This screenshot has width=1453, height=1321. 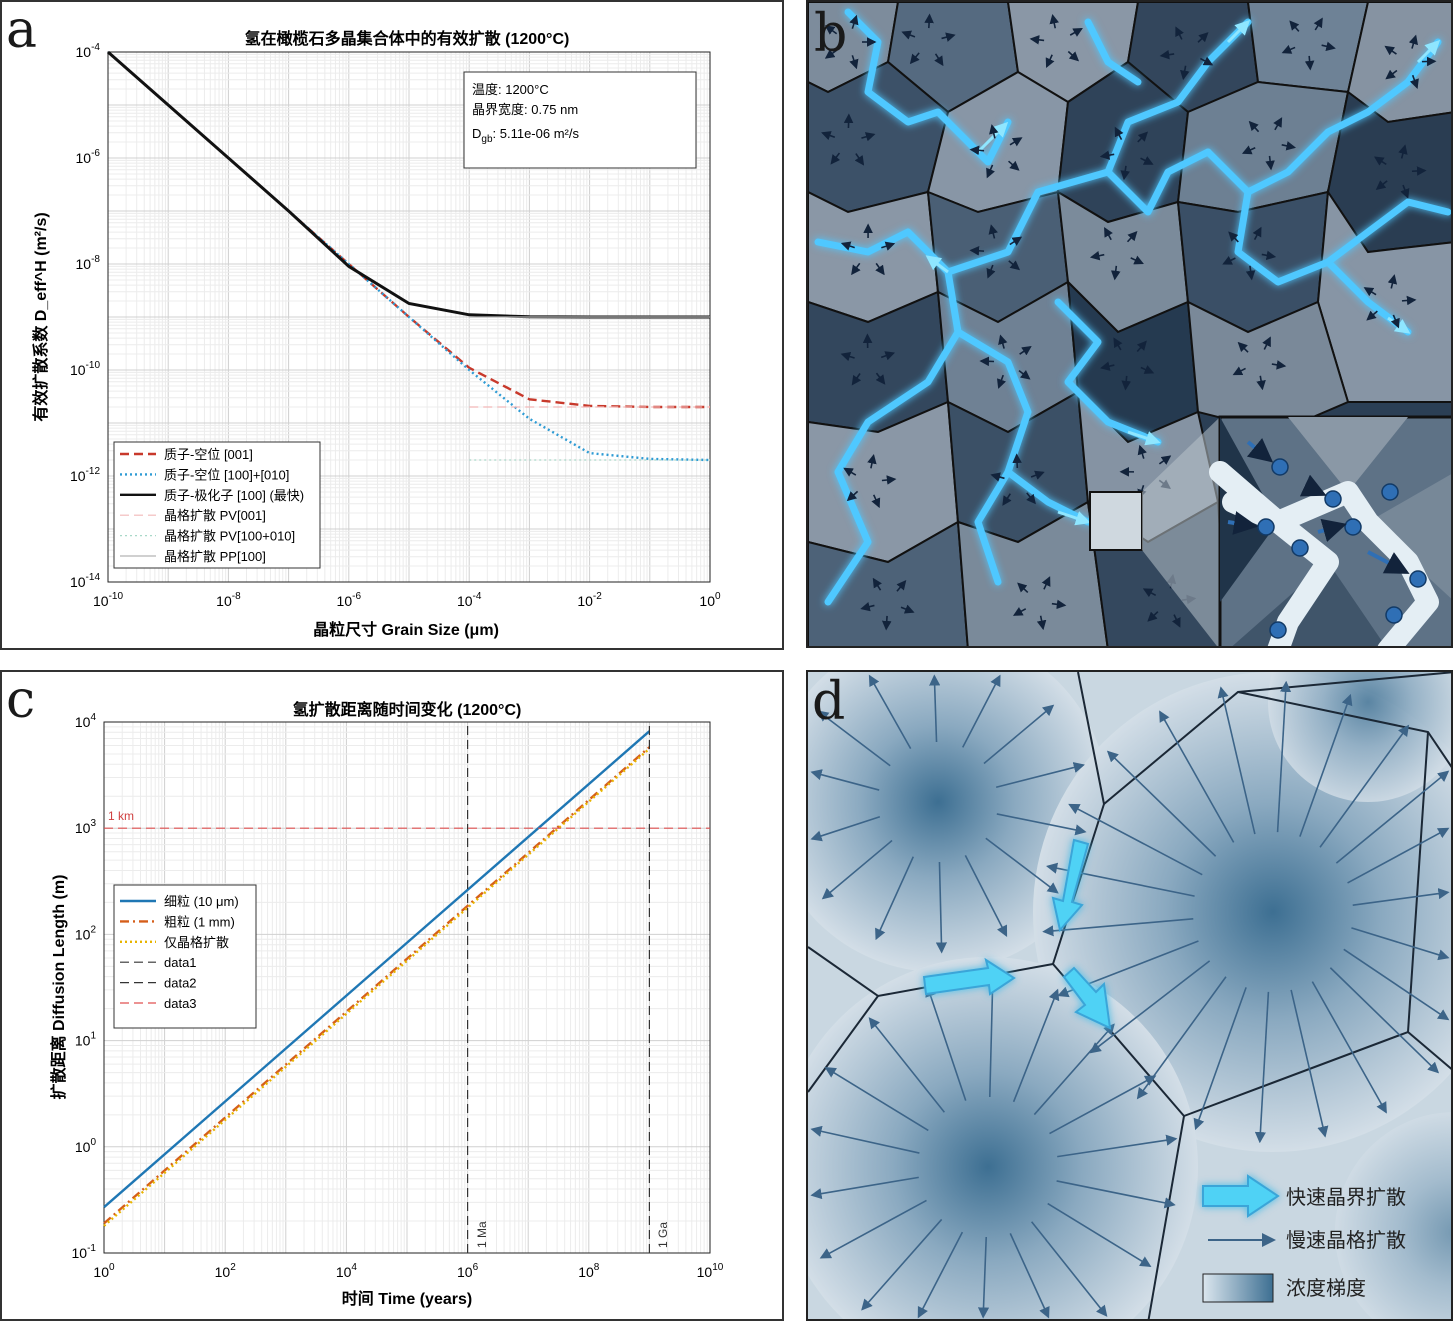 What do you see at coordinates (88, 51) in the screenshot?
I see `y-tick-label: 10⁻⁴` at bounding box center [88, 51].